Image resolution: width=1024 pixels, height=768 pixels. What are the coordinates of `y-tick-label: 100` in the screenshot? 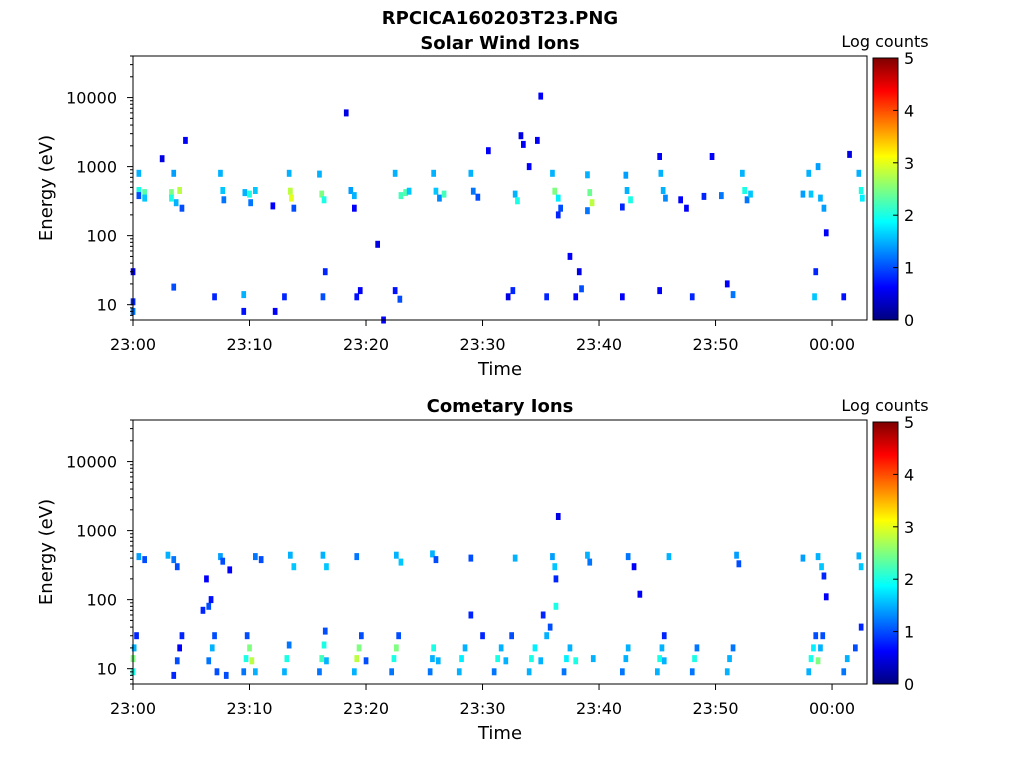 It's located at (101, 600).